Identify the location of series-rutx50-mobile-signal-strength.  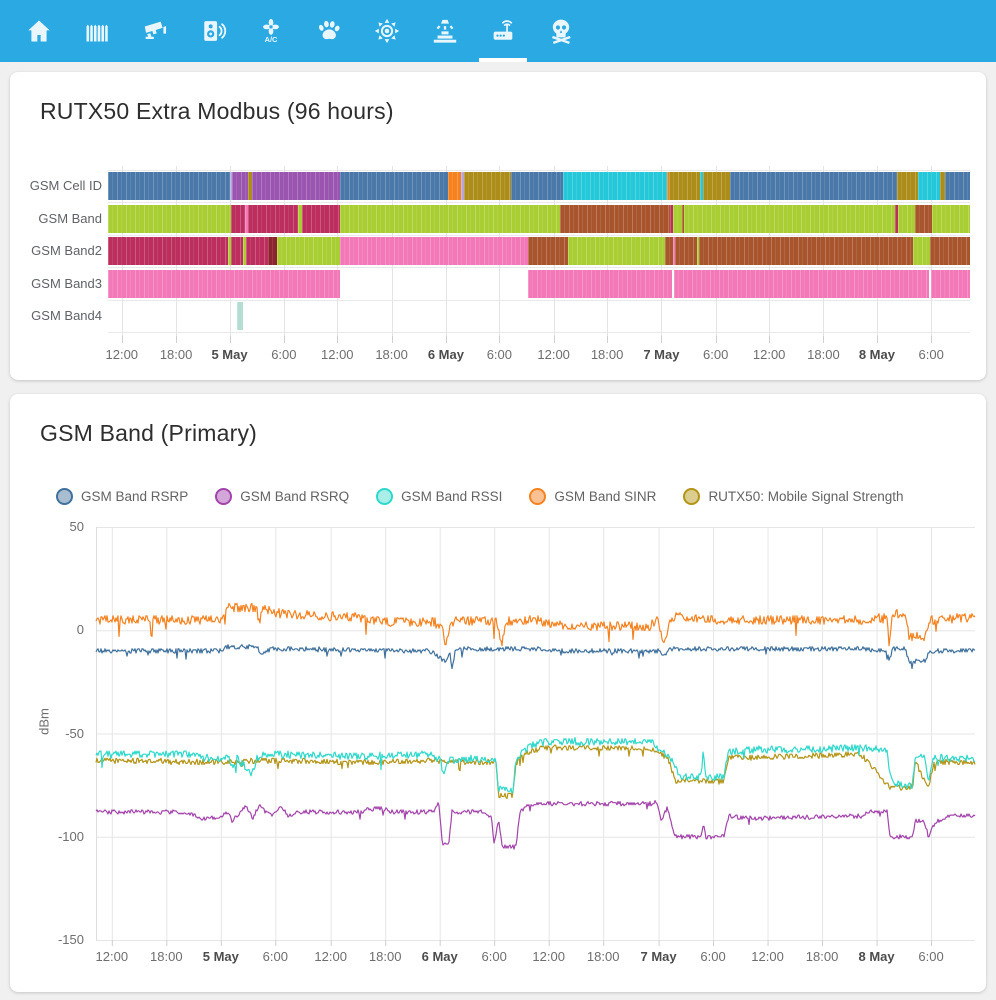
(535, 772).